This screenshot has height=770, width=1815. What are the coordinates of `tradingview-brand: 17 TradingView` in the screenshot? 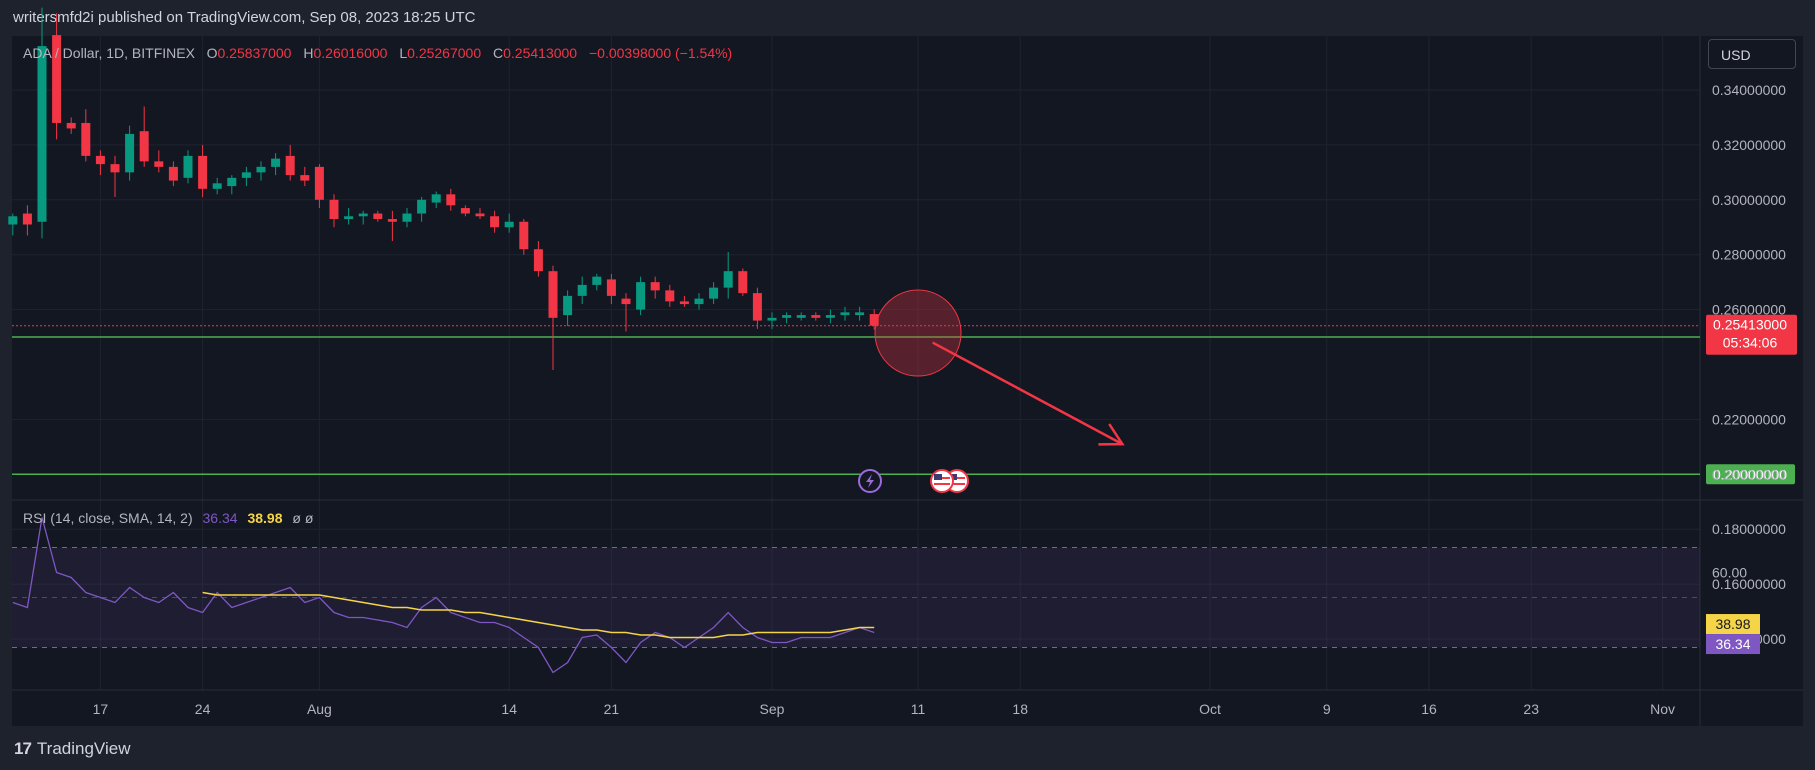 It's located at (72, 749).